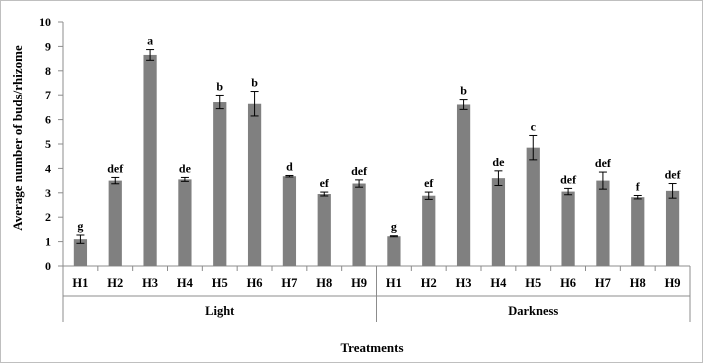 Image resolution: width=703 pixels, height=363 pixels. What do you see at coordinates (220, 311) in the screenshot?
I see `group-label: Light` at bounding box center [220, 311].